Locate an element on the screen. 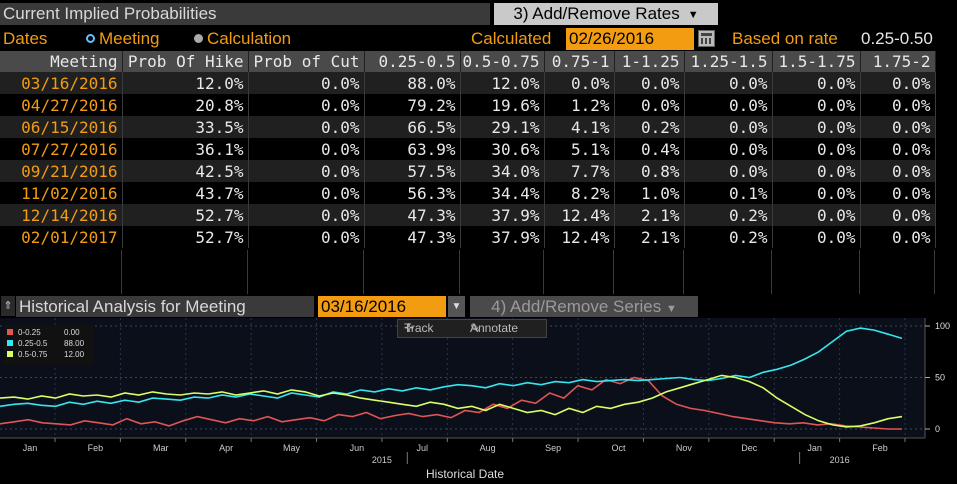  legend-item: 0.25-0.5 88.00 is located at coordinates (49, 343).